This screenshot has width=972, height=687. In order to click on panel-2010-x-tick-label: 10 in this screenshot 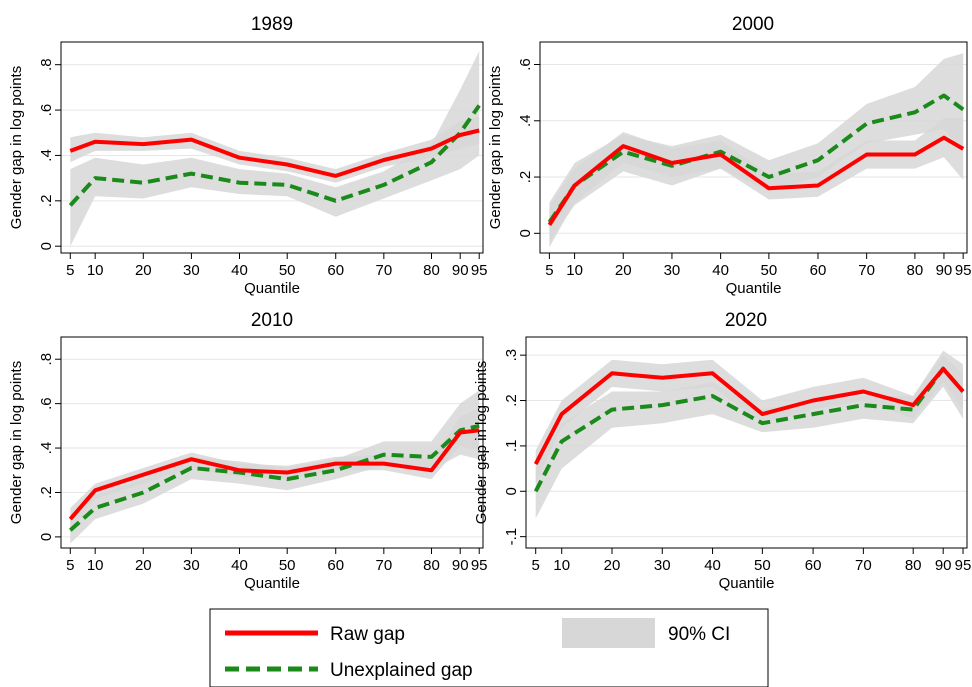, I will do `click(95, 565)`.